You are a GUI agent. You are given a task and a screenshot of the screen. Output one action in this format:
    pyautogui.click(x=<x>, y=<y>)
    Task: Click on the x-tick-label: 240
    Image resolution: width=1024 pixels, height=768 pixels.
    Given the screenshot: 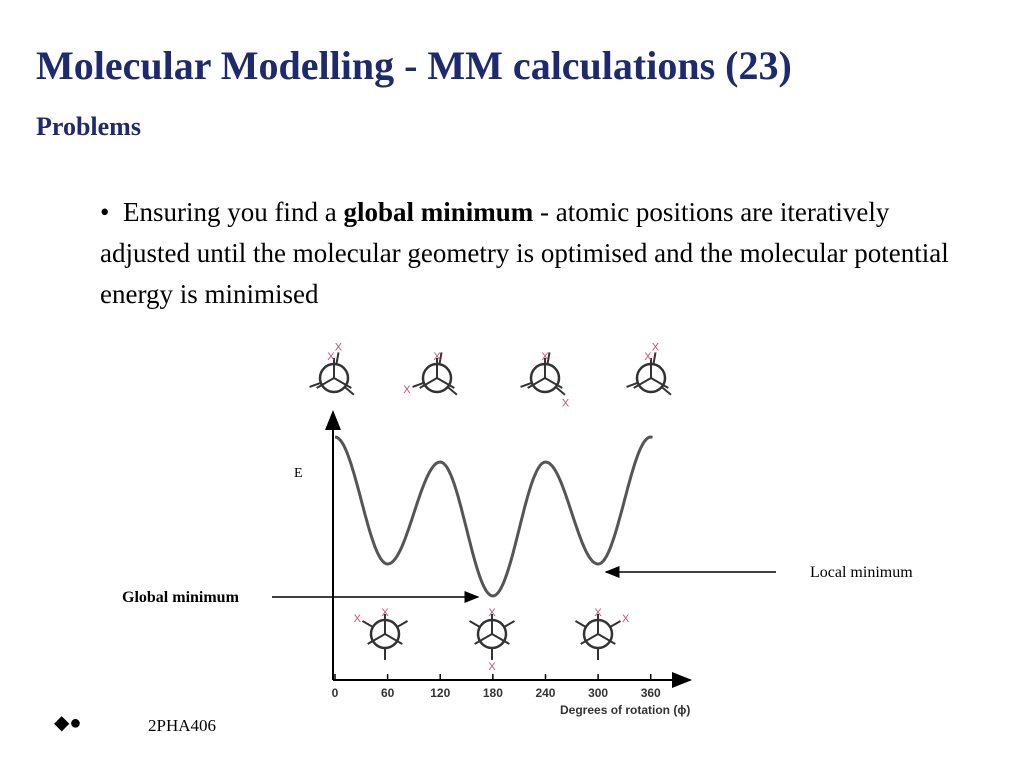 What is the action you would take?
    pyautogui.click(x=545, y=693)
    